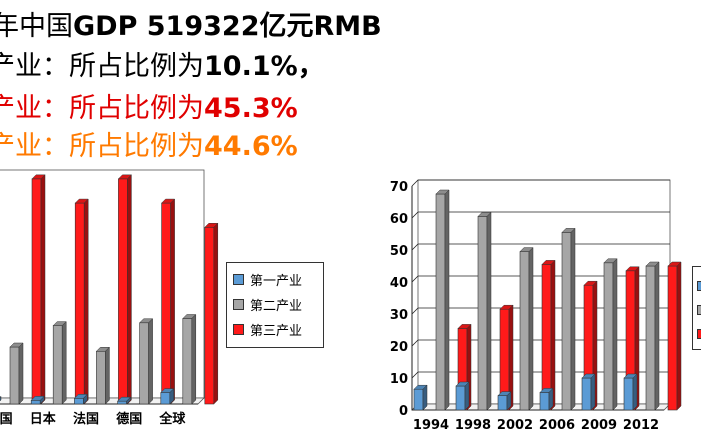  What do you see at coordinates (473, 425) in the screenshot?
I see `chart-1-x-tick-label: 1998` at bounding box center [473, 425].